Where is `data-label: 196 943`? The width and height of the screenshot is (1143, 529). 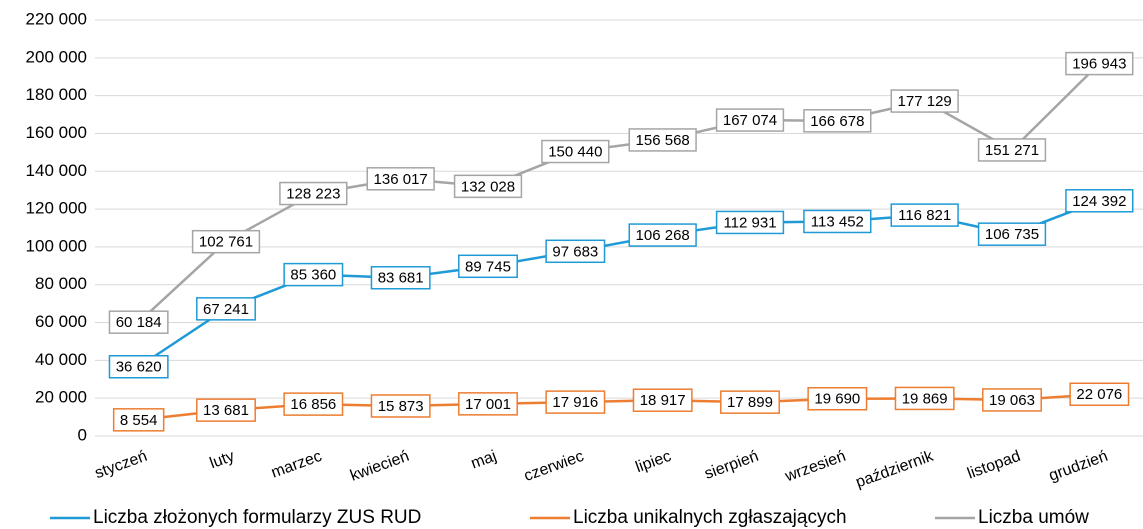 data-label: 196 943 is located at coordinates (1099, 64).